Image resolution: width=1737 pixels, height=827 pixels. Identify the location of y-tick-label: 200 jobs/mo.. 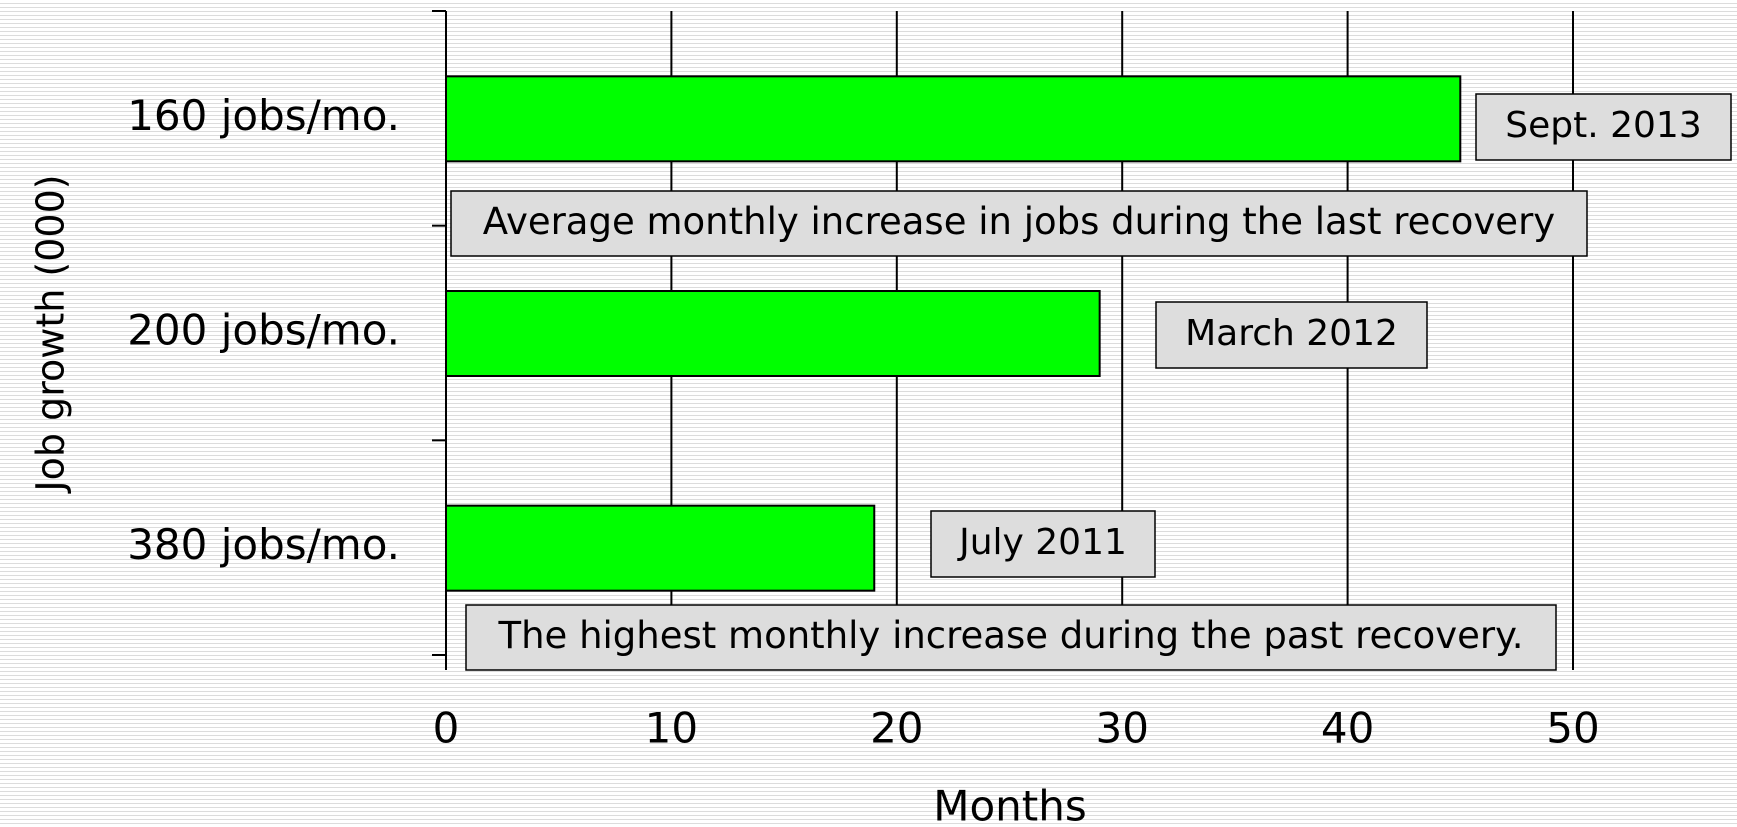
(263, 330).